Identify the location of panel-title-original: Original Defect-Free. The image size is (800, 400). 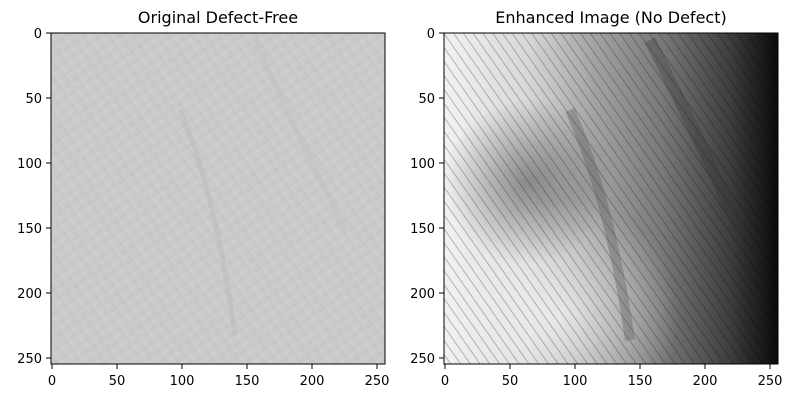
(218, 17).